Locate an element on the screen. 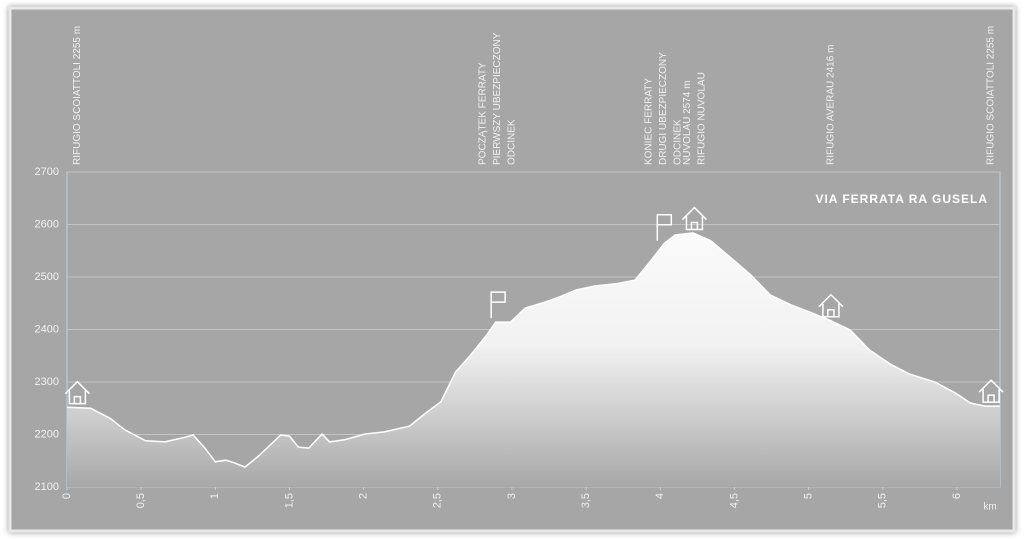  x-unit-label: km is located at coordinates (989, 507).